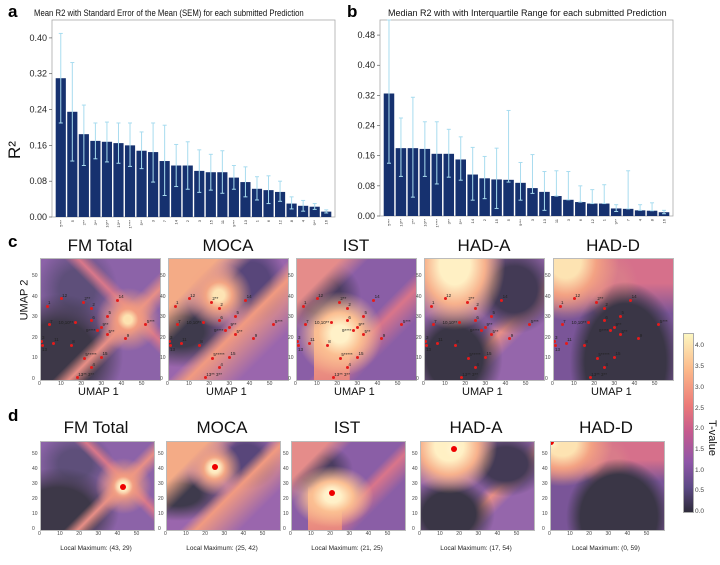  What do you see at coordinates (161, 514) in the screenshot?
I see `heatmap-d-moca-ytick-label: 10` at bounding box center [161, 514].